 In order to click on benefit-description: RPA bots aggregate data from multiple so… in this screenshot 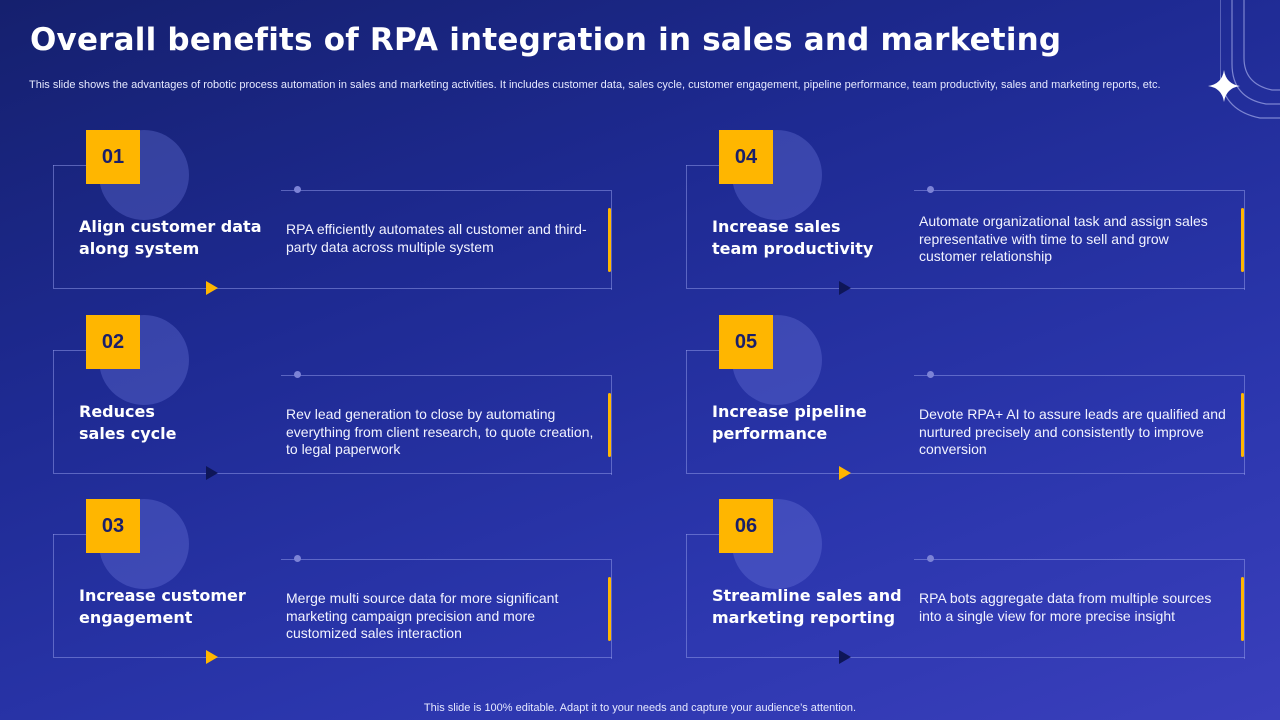, I will do `click(1065, 607)`.